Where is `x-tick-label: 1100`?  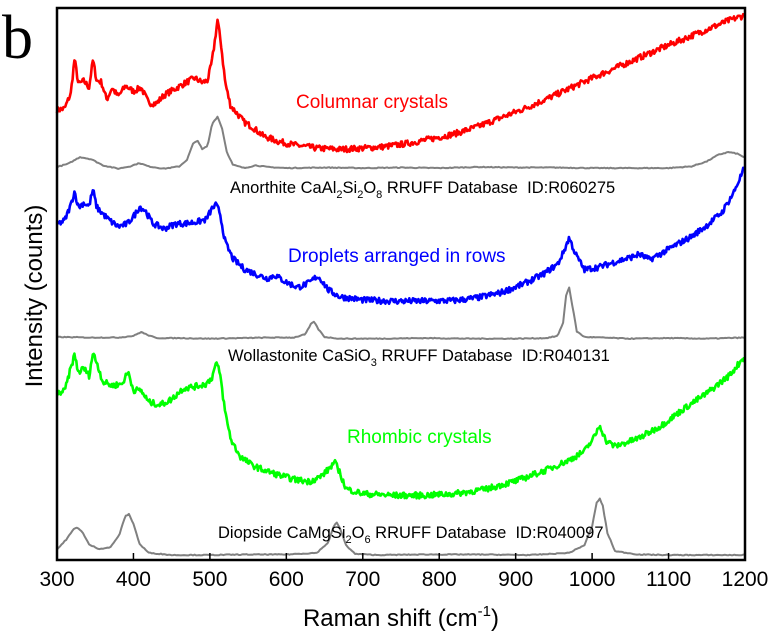 x-tick-label: 1100 is located at coordinates (668, 579).